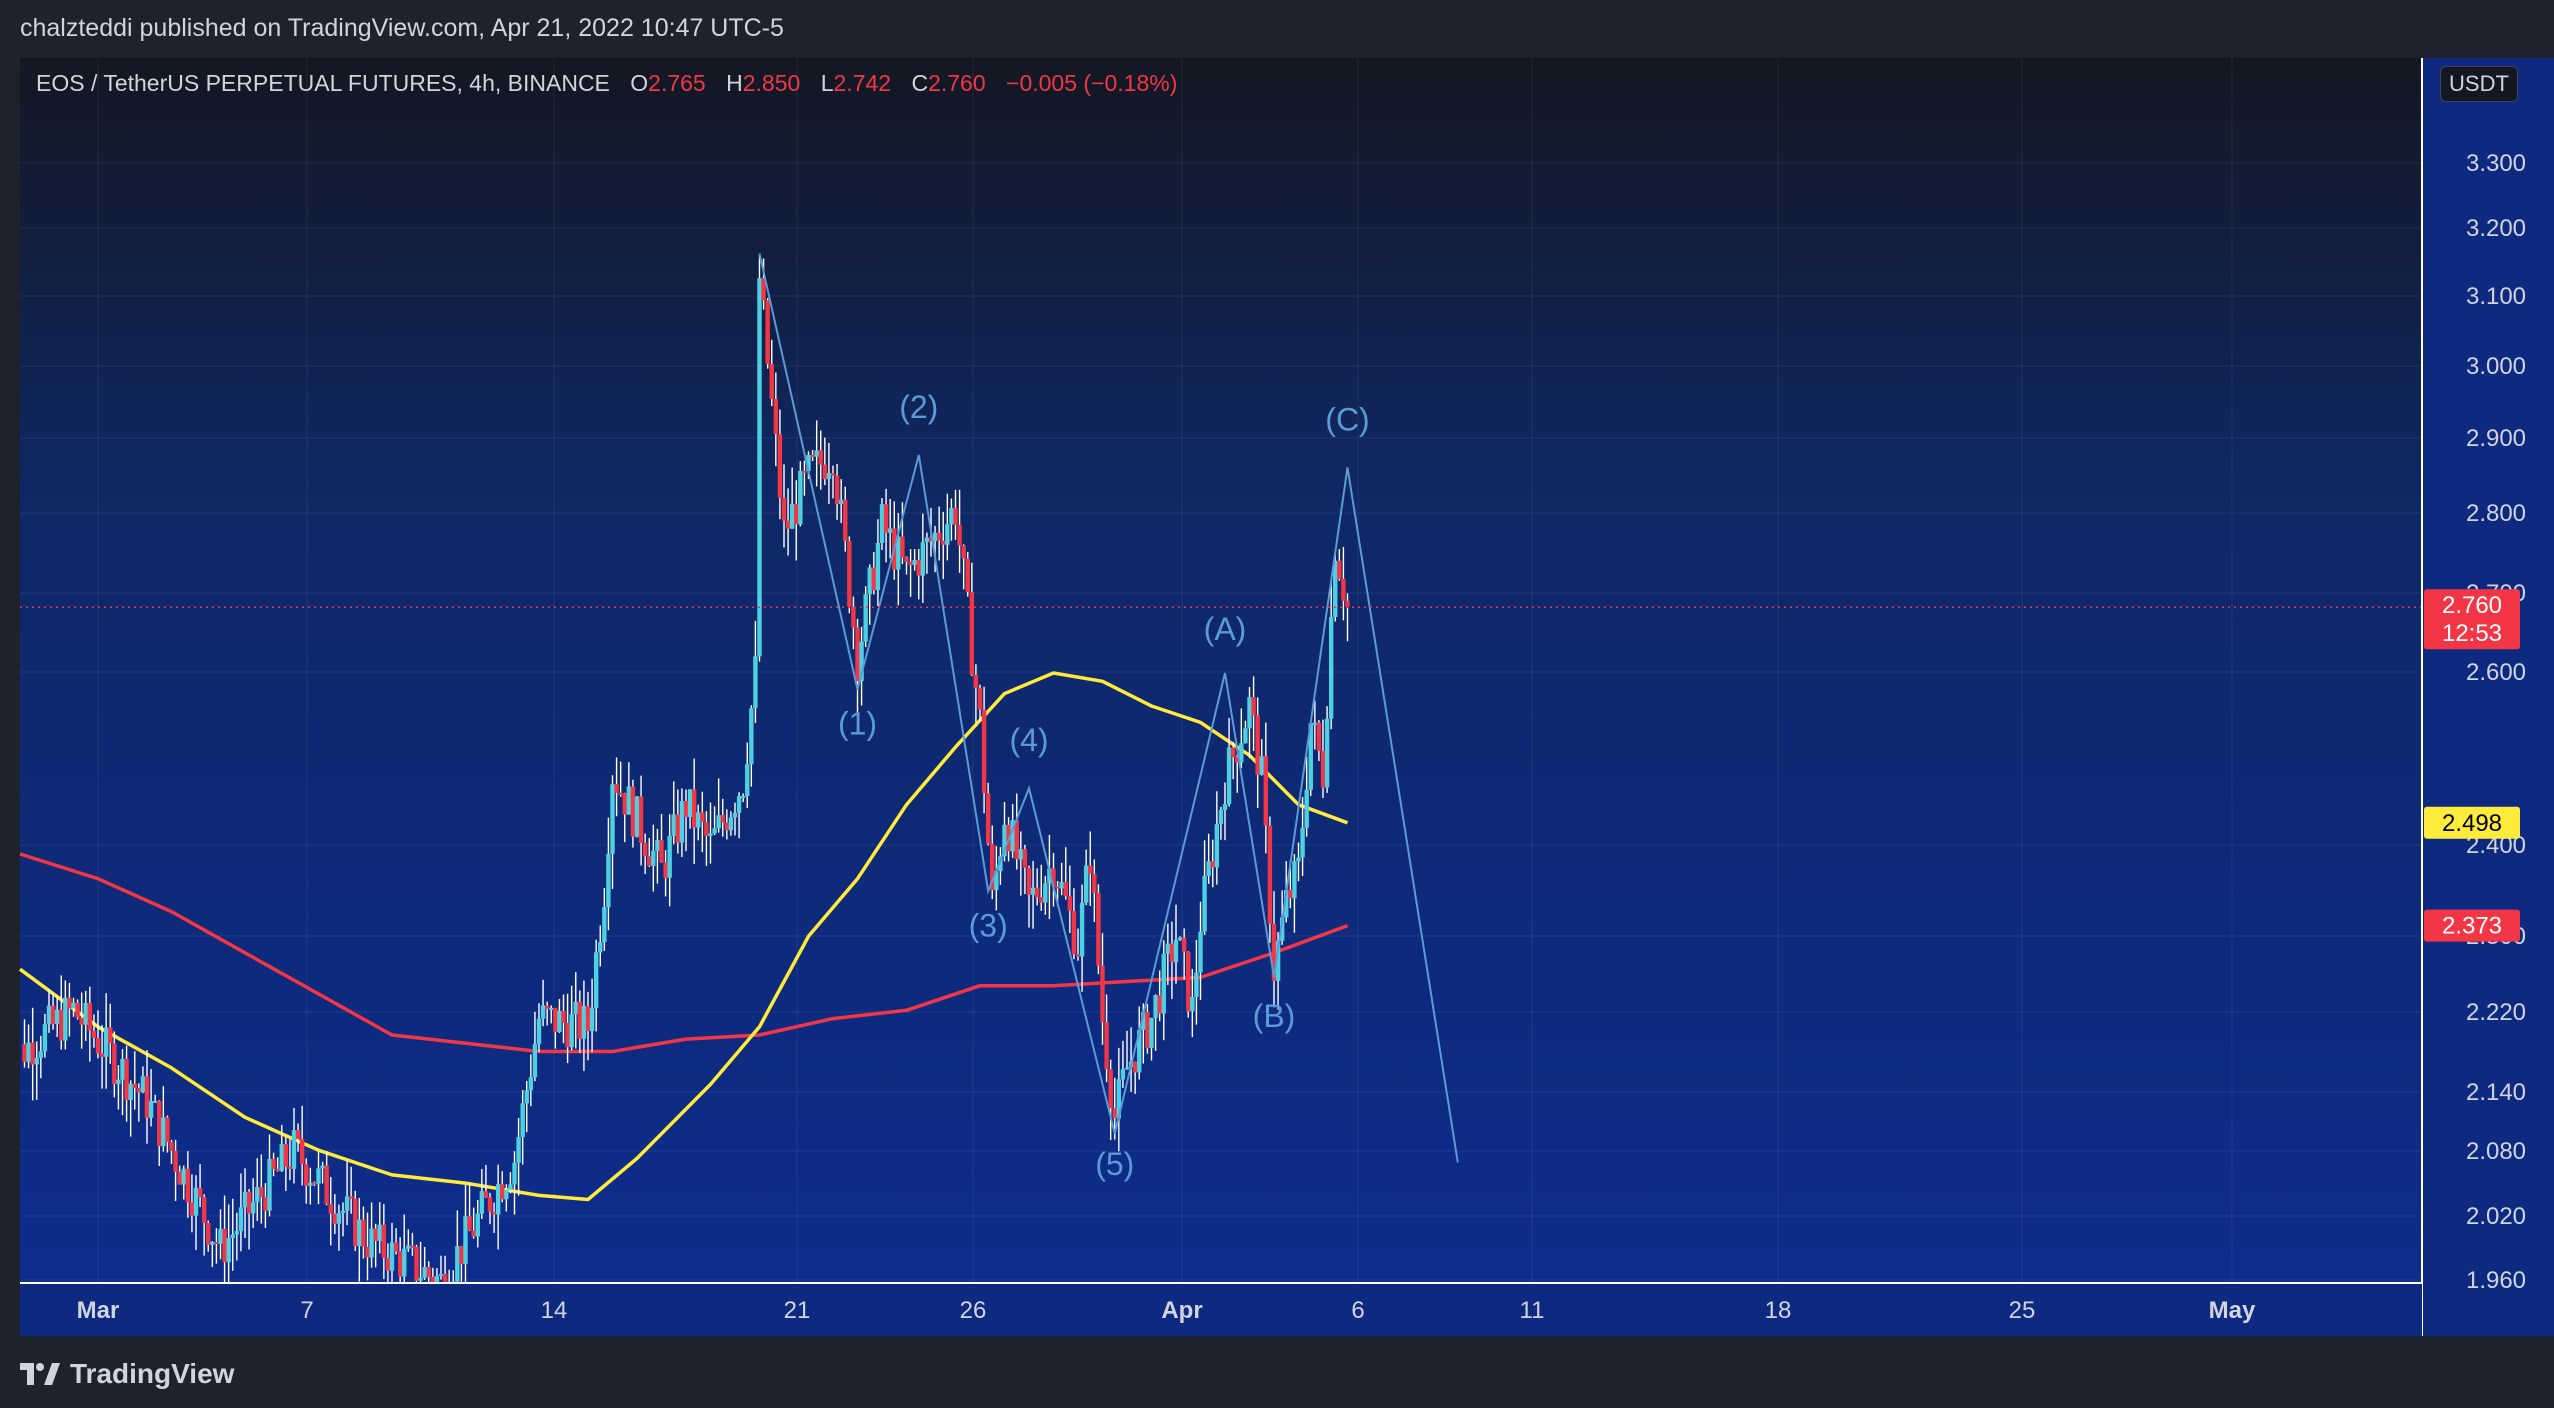 The image size is (2554, 1408). I want to click on time-axis: Mar 7 14 21 26 Apr 6 11 18 25 May, so click(1166, 1310).